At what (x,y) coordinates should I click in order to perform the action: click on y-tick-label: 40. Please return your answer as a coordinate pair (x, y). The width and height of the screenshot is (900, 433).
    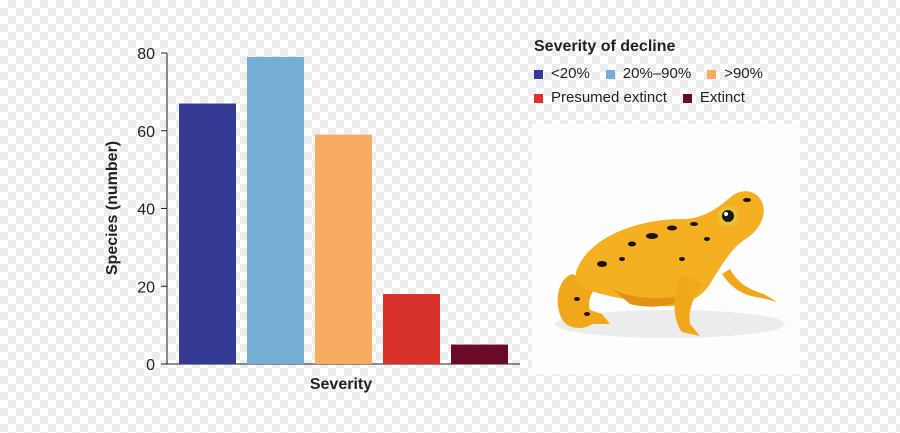
    Looking at the image, I should click on (146, 210).